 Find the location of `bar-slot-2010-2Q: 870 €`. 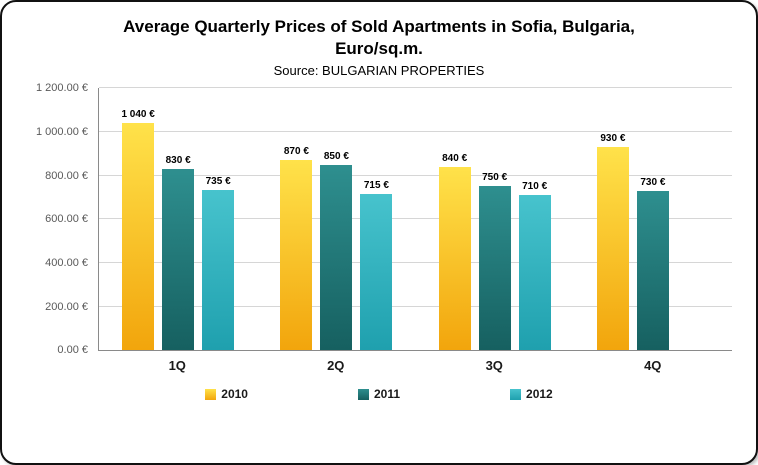

bar-slot-2010-2Q: 870 € is located at coordinates (296, 219).